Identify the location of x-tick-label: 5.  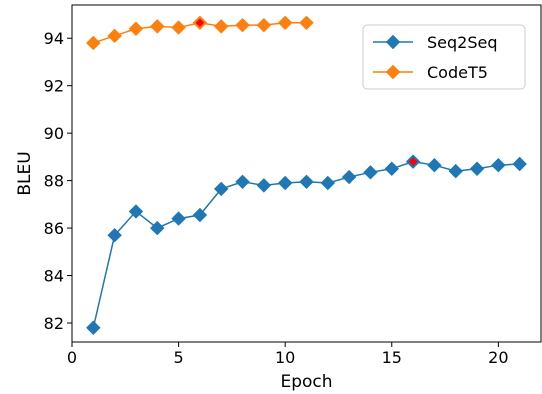
(178, 357).